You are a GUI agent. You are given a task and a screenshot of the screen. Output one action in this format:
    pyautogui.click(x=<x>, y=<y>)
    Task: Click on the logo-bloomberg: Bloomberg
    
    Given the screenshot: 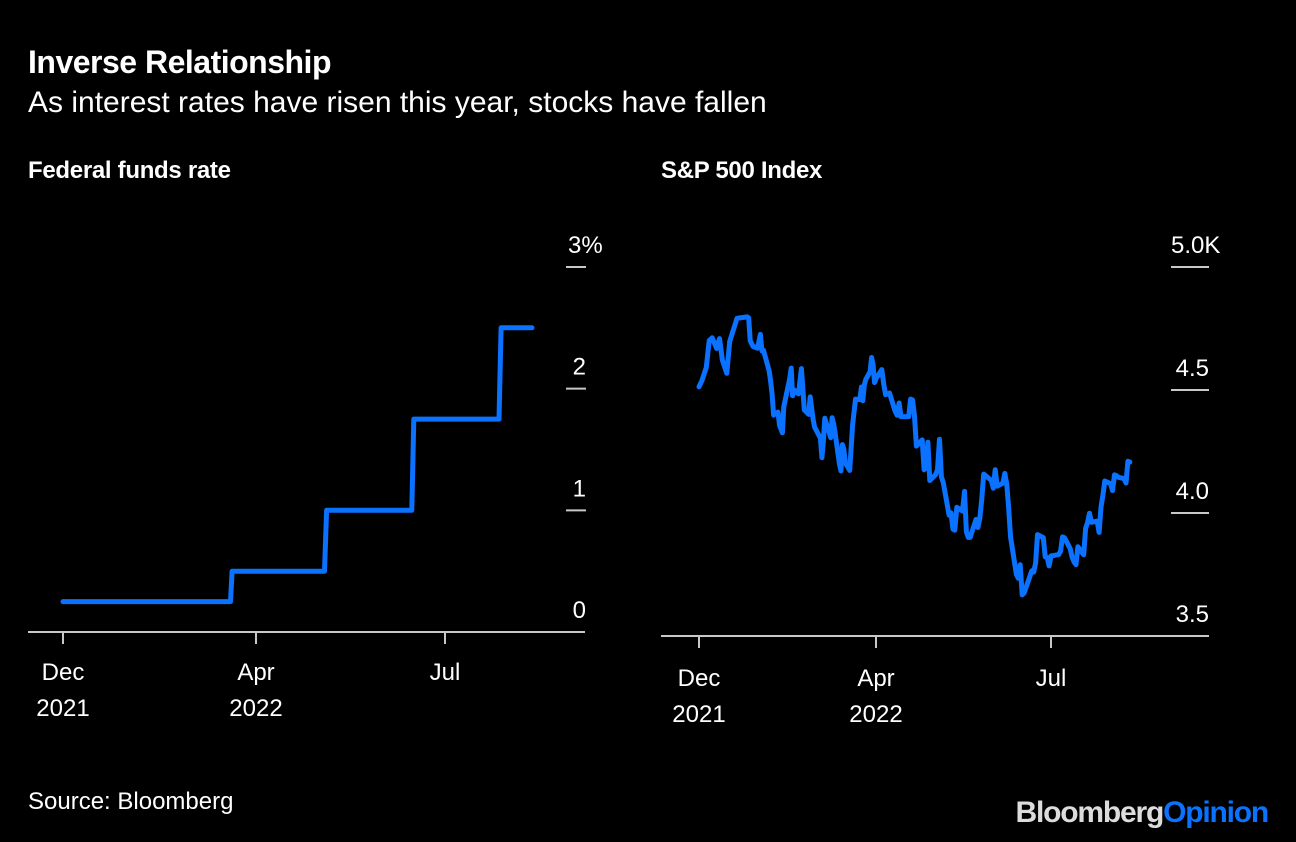 What is the action you would take?
    pyautogui.click(x=1090, y=812)
    